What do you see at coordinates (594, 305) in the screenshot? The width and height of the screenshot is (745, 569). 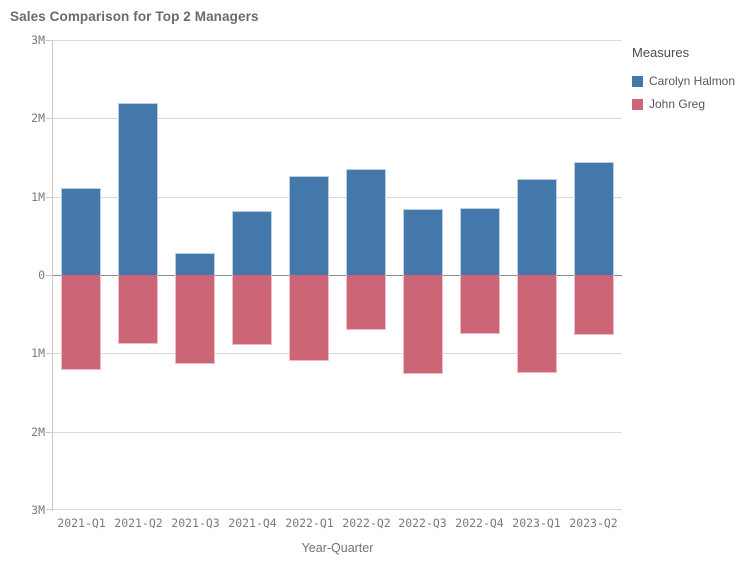 I see `bar-john-greg-2023-Q2` at bounding box center [594, 305].